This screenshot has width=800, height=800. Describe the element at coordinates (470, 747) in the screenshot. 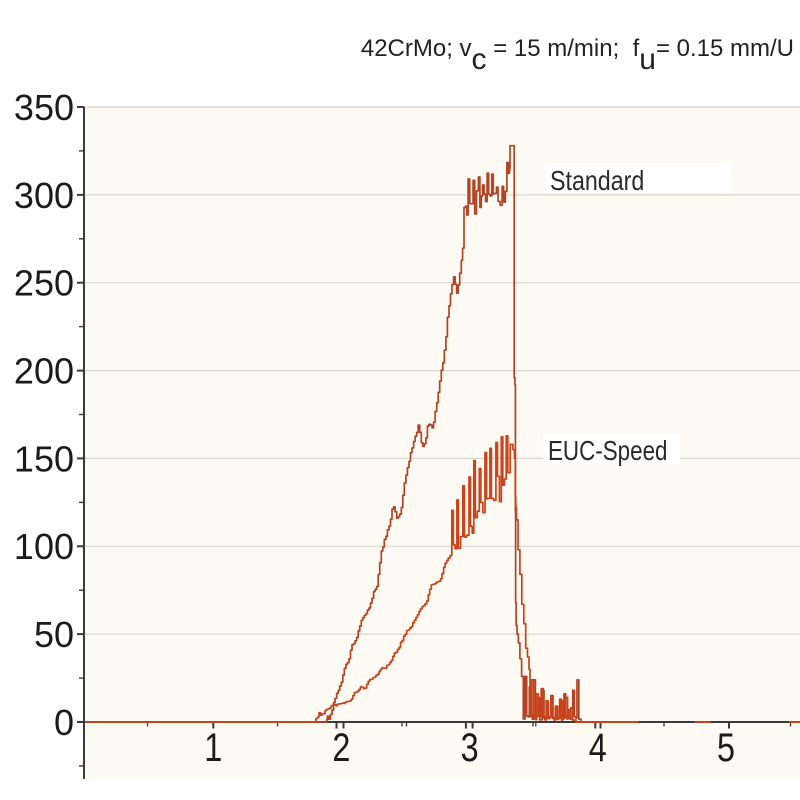

I see `svg-text: 3` at that location.